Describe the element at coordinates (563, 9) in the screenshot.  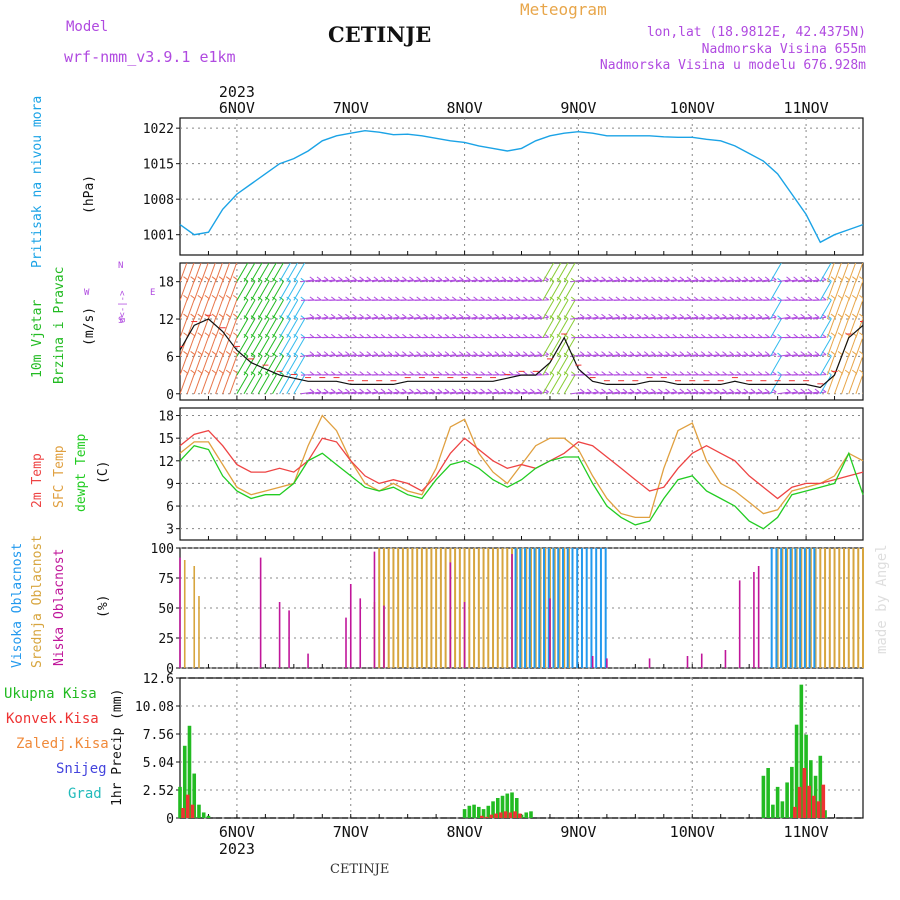
I see `meteogram-label: Meteogram` at that location.